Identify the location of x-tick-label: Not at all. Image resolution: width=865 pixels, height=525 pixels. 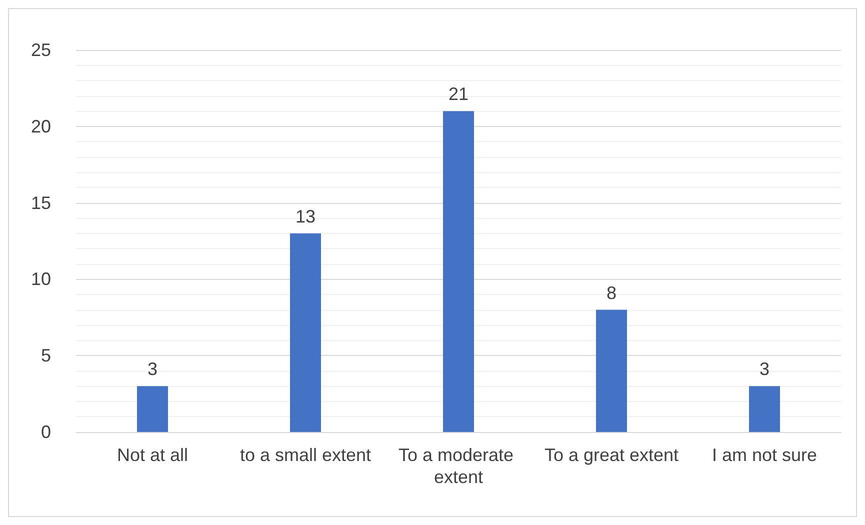
(152, 455).